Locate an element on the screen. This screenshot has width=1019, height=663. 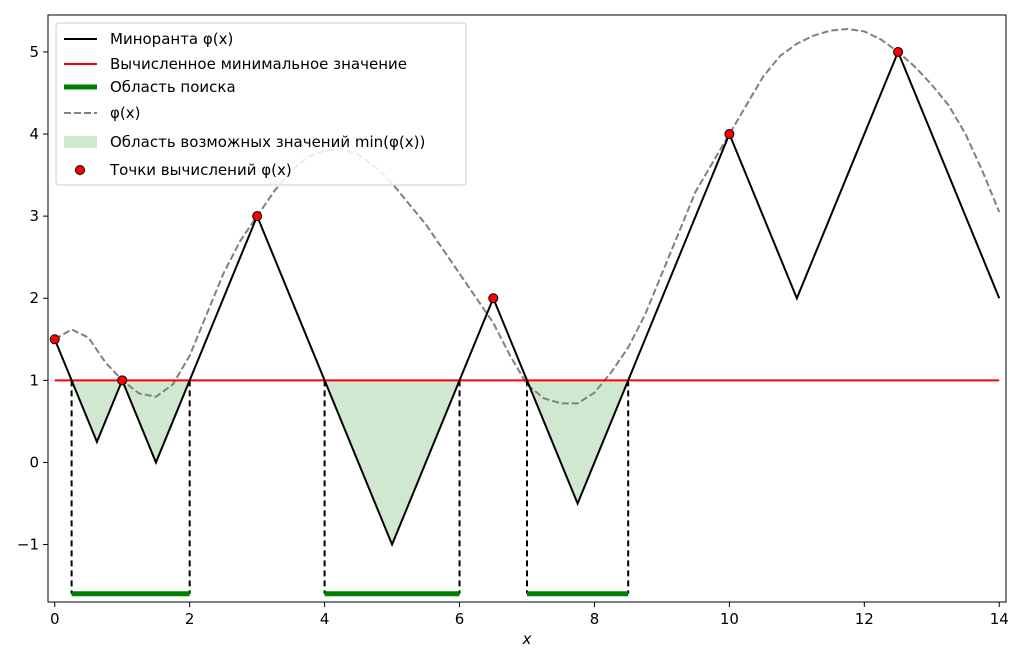
y-axis: −1 0 1 2 3 4 5 is located at coordinates (32, 298).